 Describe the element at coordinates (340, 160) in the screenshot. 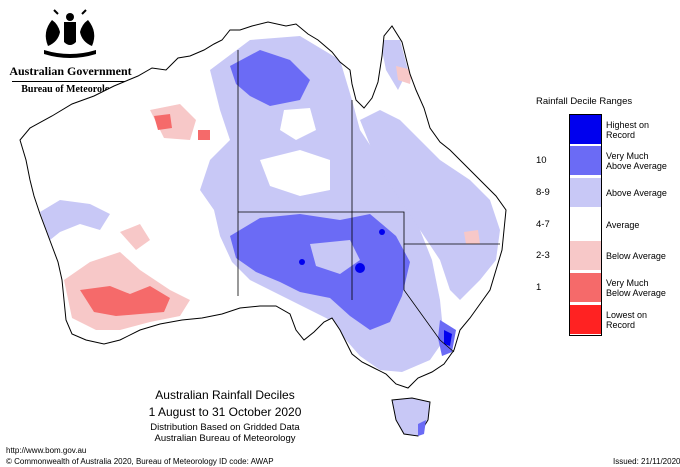

I see `legend-item-very-much-above-average: 10 Very Much Above Average` at that location.